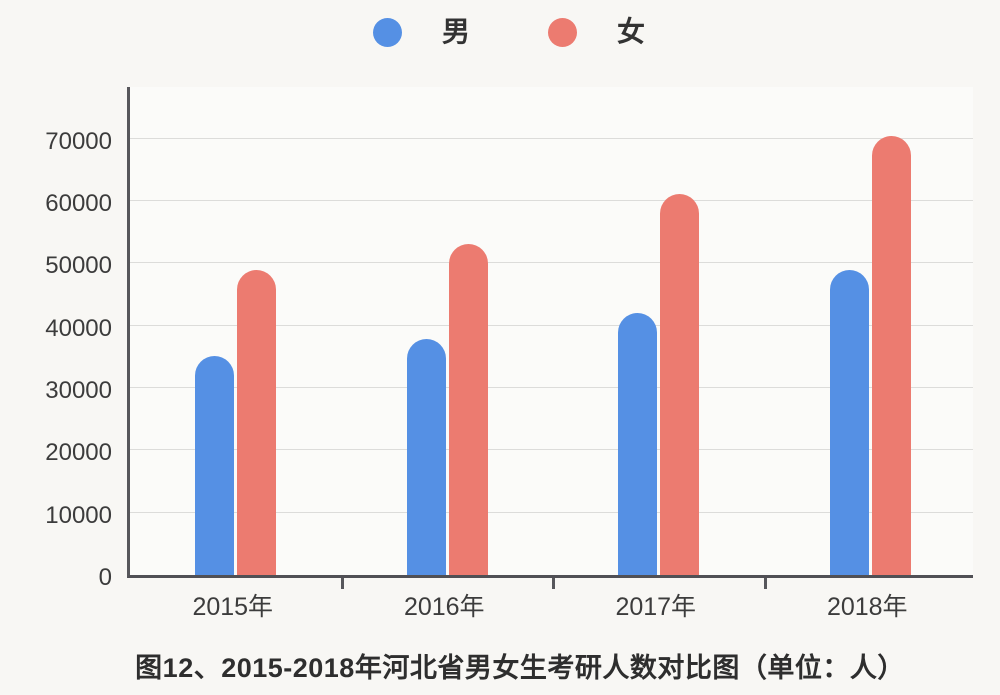  Describe the element at coordinates (867, 607) in the screenshot. I see `x-axis-label-2018年: 2018年` at that location.